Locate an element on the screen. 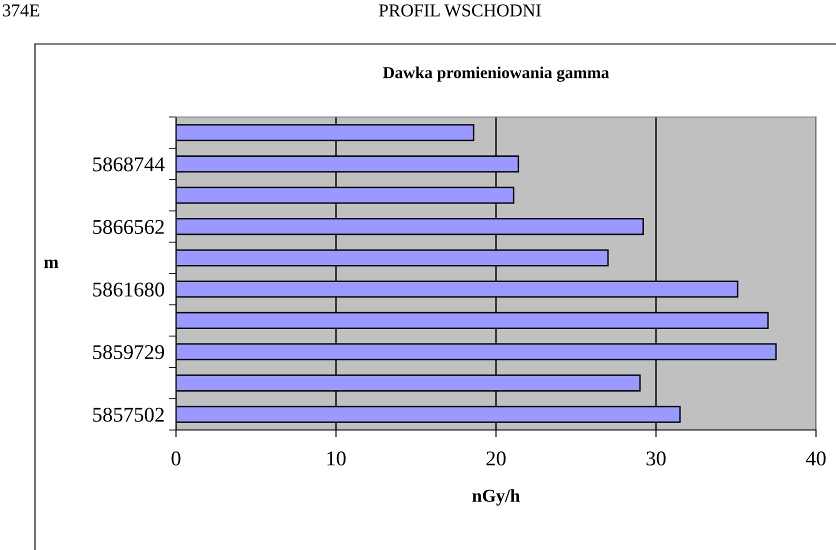  x-tick-label: 30 is located at coordinates (656, 458).